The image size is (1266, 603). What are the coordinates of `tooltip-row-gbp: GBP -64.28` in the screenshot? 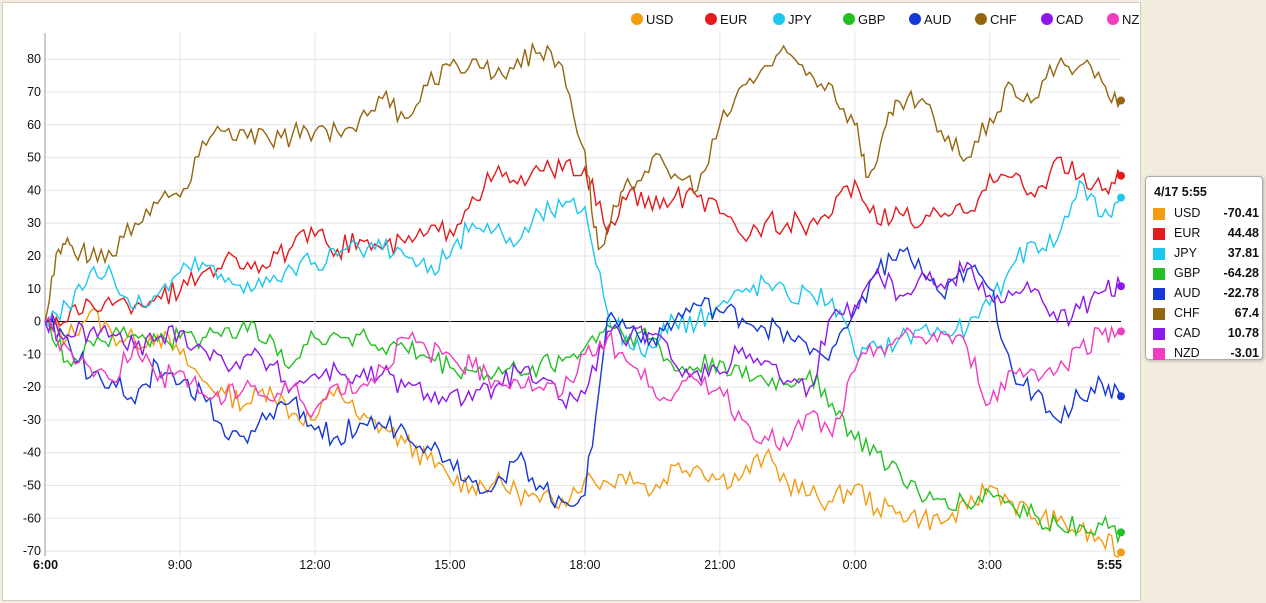 It's located at (1206, 275).